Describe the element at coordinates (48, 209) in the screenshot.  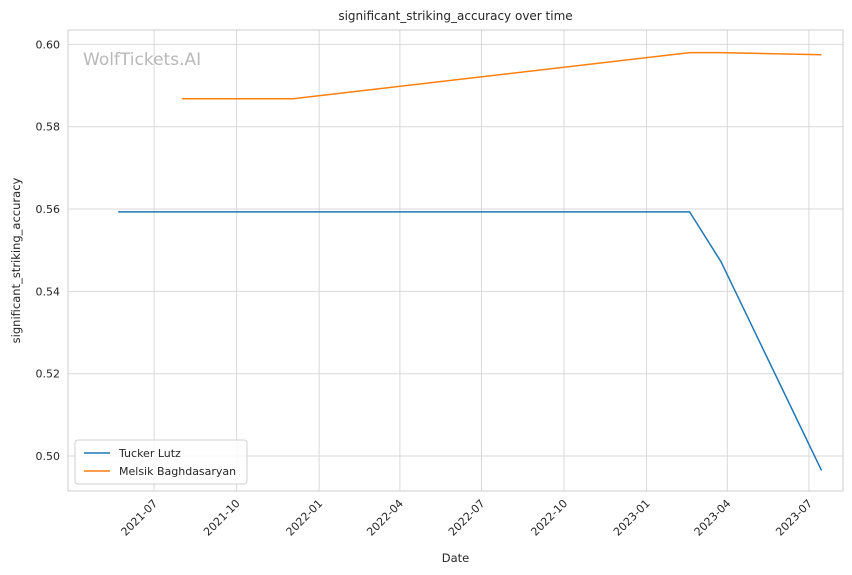
I see `y-tick-label: 0.56` at that location.